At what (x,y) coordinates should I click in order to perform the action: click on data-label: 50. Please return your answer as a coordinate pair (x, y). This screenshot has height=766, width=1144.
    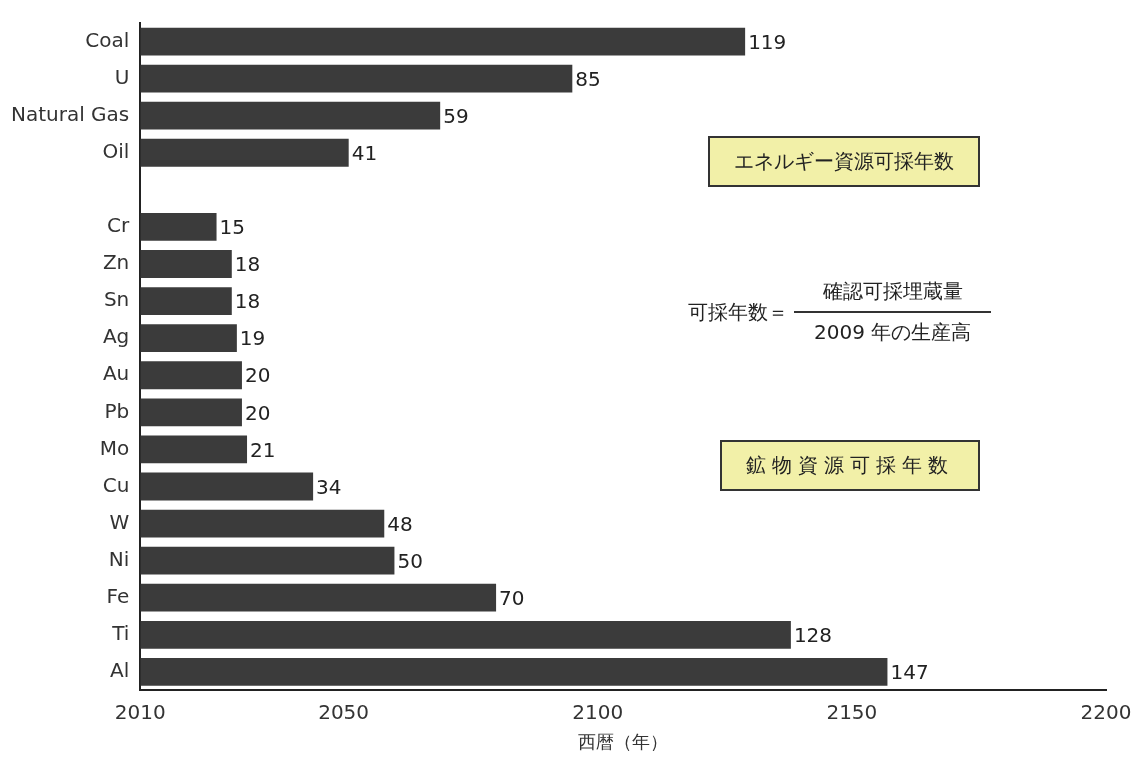
    Looking at the image, I should click on (410, 560).